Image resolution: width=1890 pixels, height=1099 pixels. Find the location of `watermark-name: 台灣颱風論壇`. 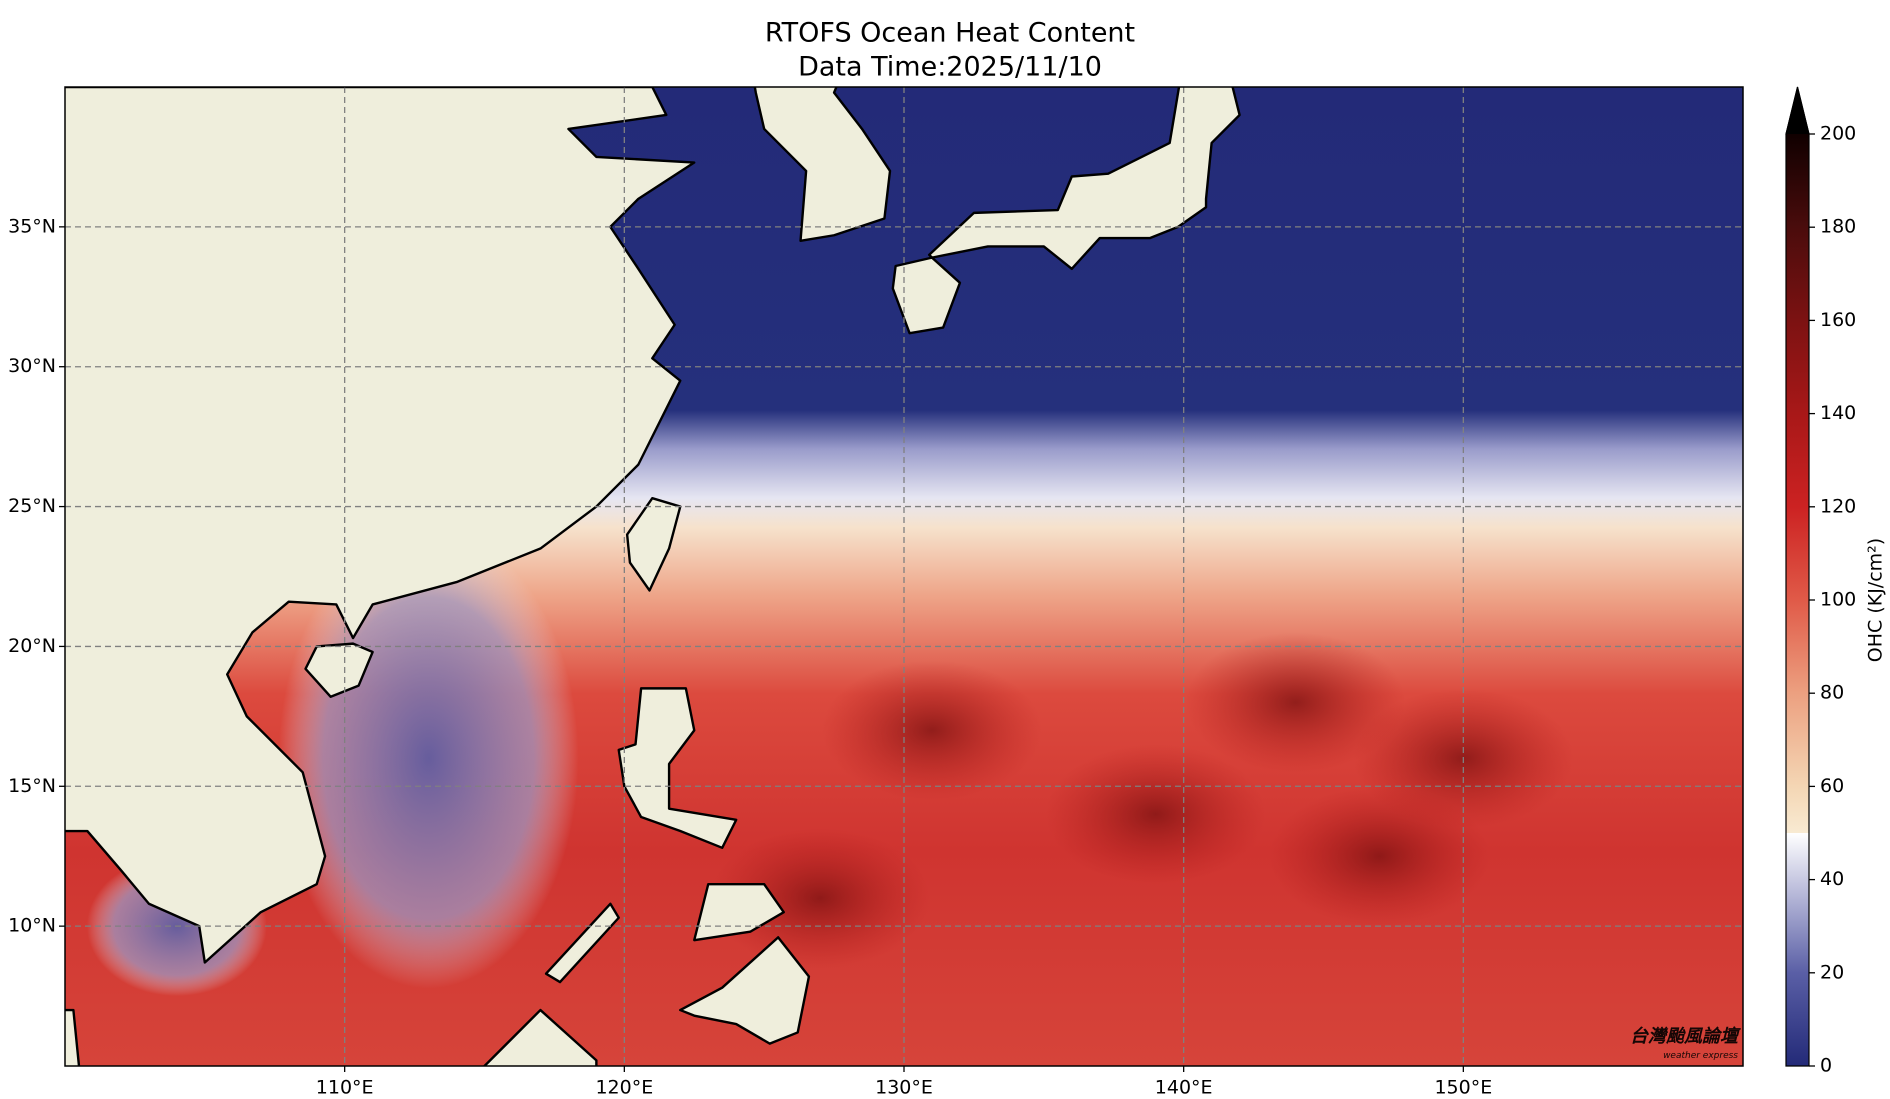

watermark-name: 台灣颱風論壇 is located at coordinates (1685, 1036).